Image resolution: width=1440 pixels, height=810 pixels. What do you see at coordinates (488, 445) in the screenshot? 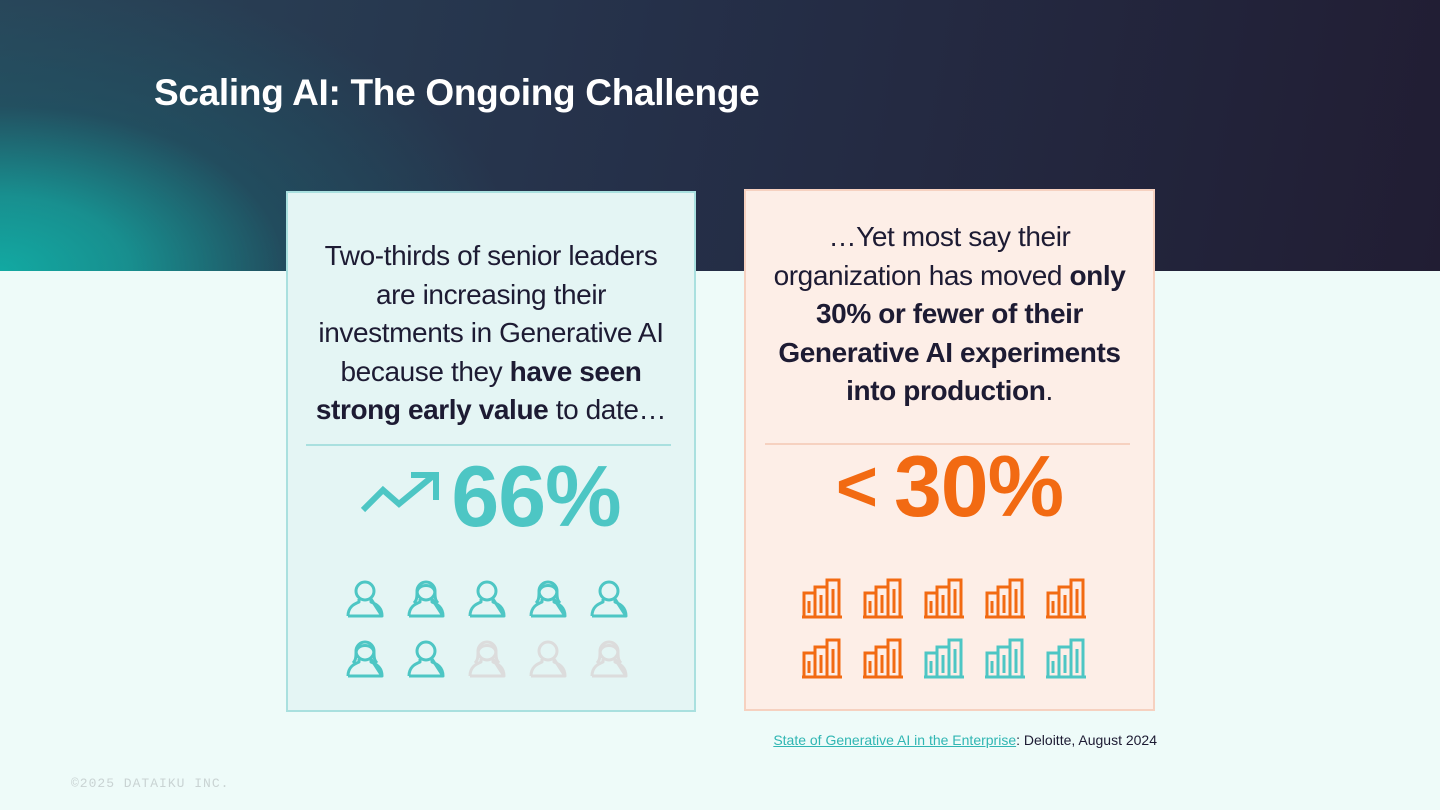
I see `left-divider` at bounding box center [488, 445].